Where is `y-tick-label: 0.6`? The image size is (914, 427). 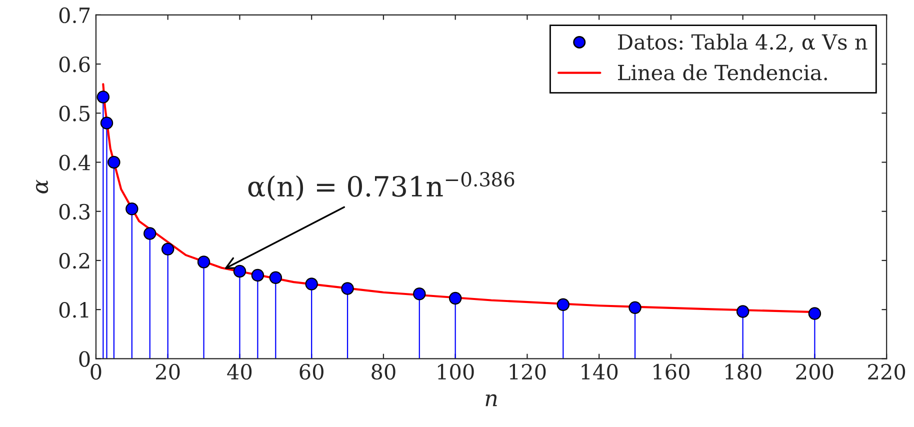 y-tick-label: 0.6 is located at coordinates (74, 64).